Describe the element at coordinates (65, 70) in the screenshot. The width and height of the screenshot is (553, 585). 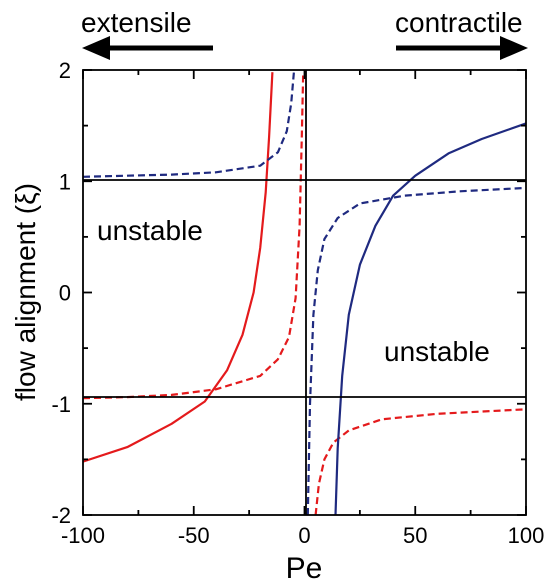
I see `y-tick-label: 2` at that location.